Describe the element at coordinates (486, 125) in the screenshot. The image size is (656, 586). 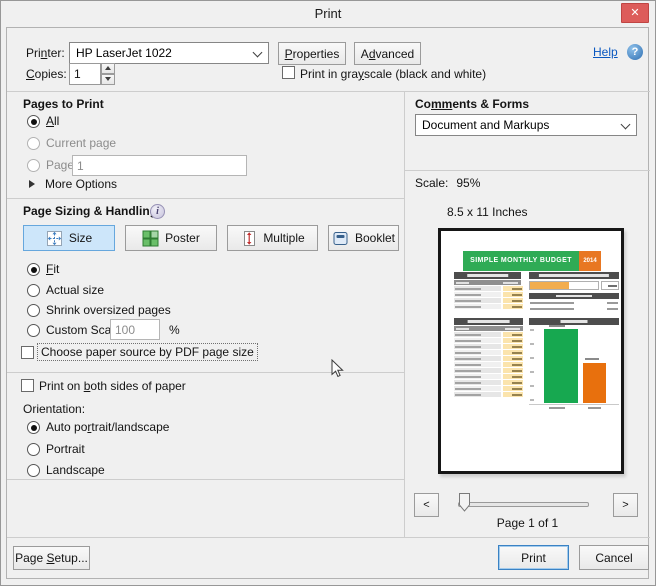
I see `comments-forms-select-value: Document and Markups` at that location.